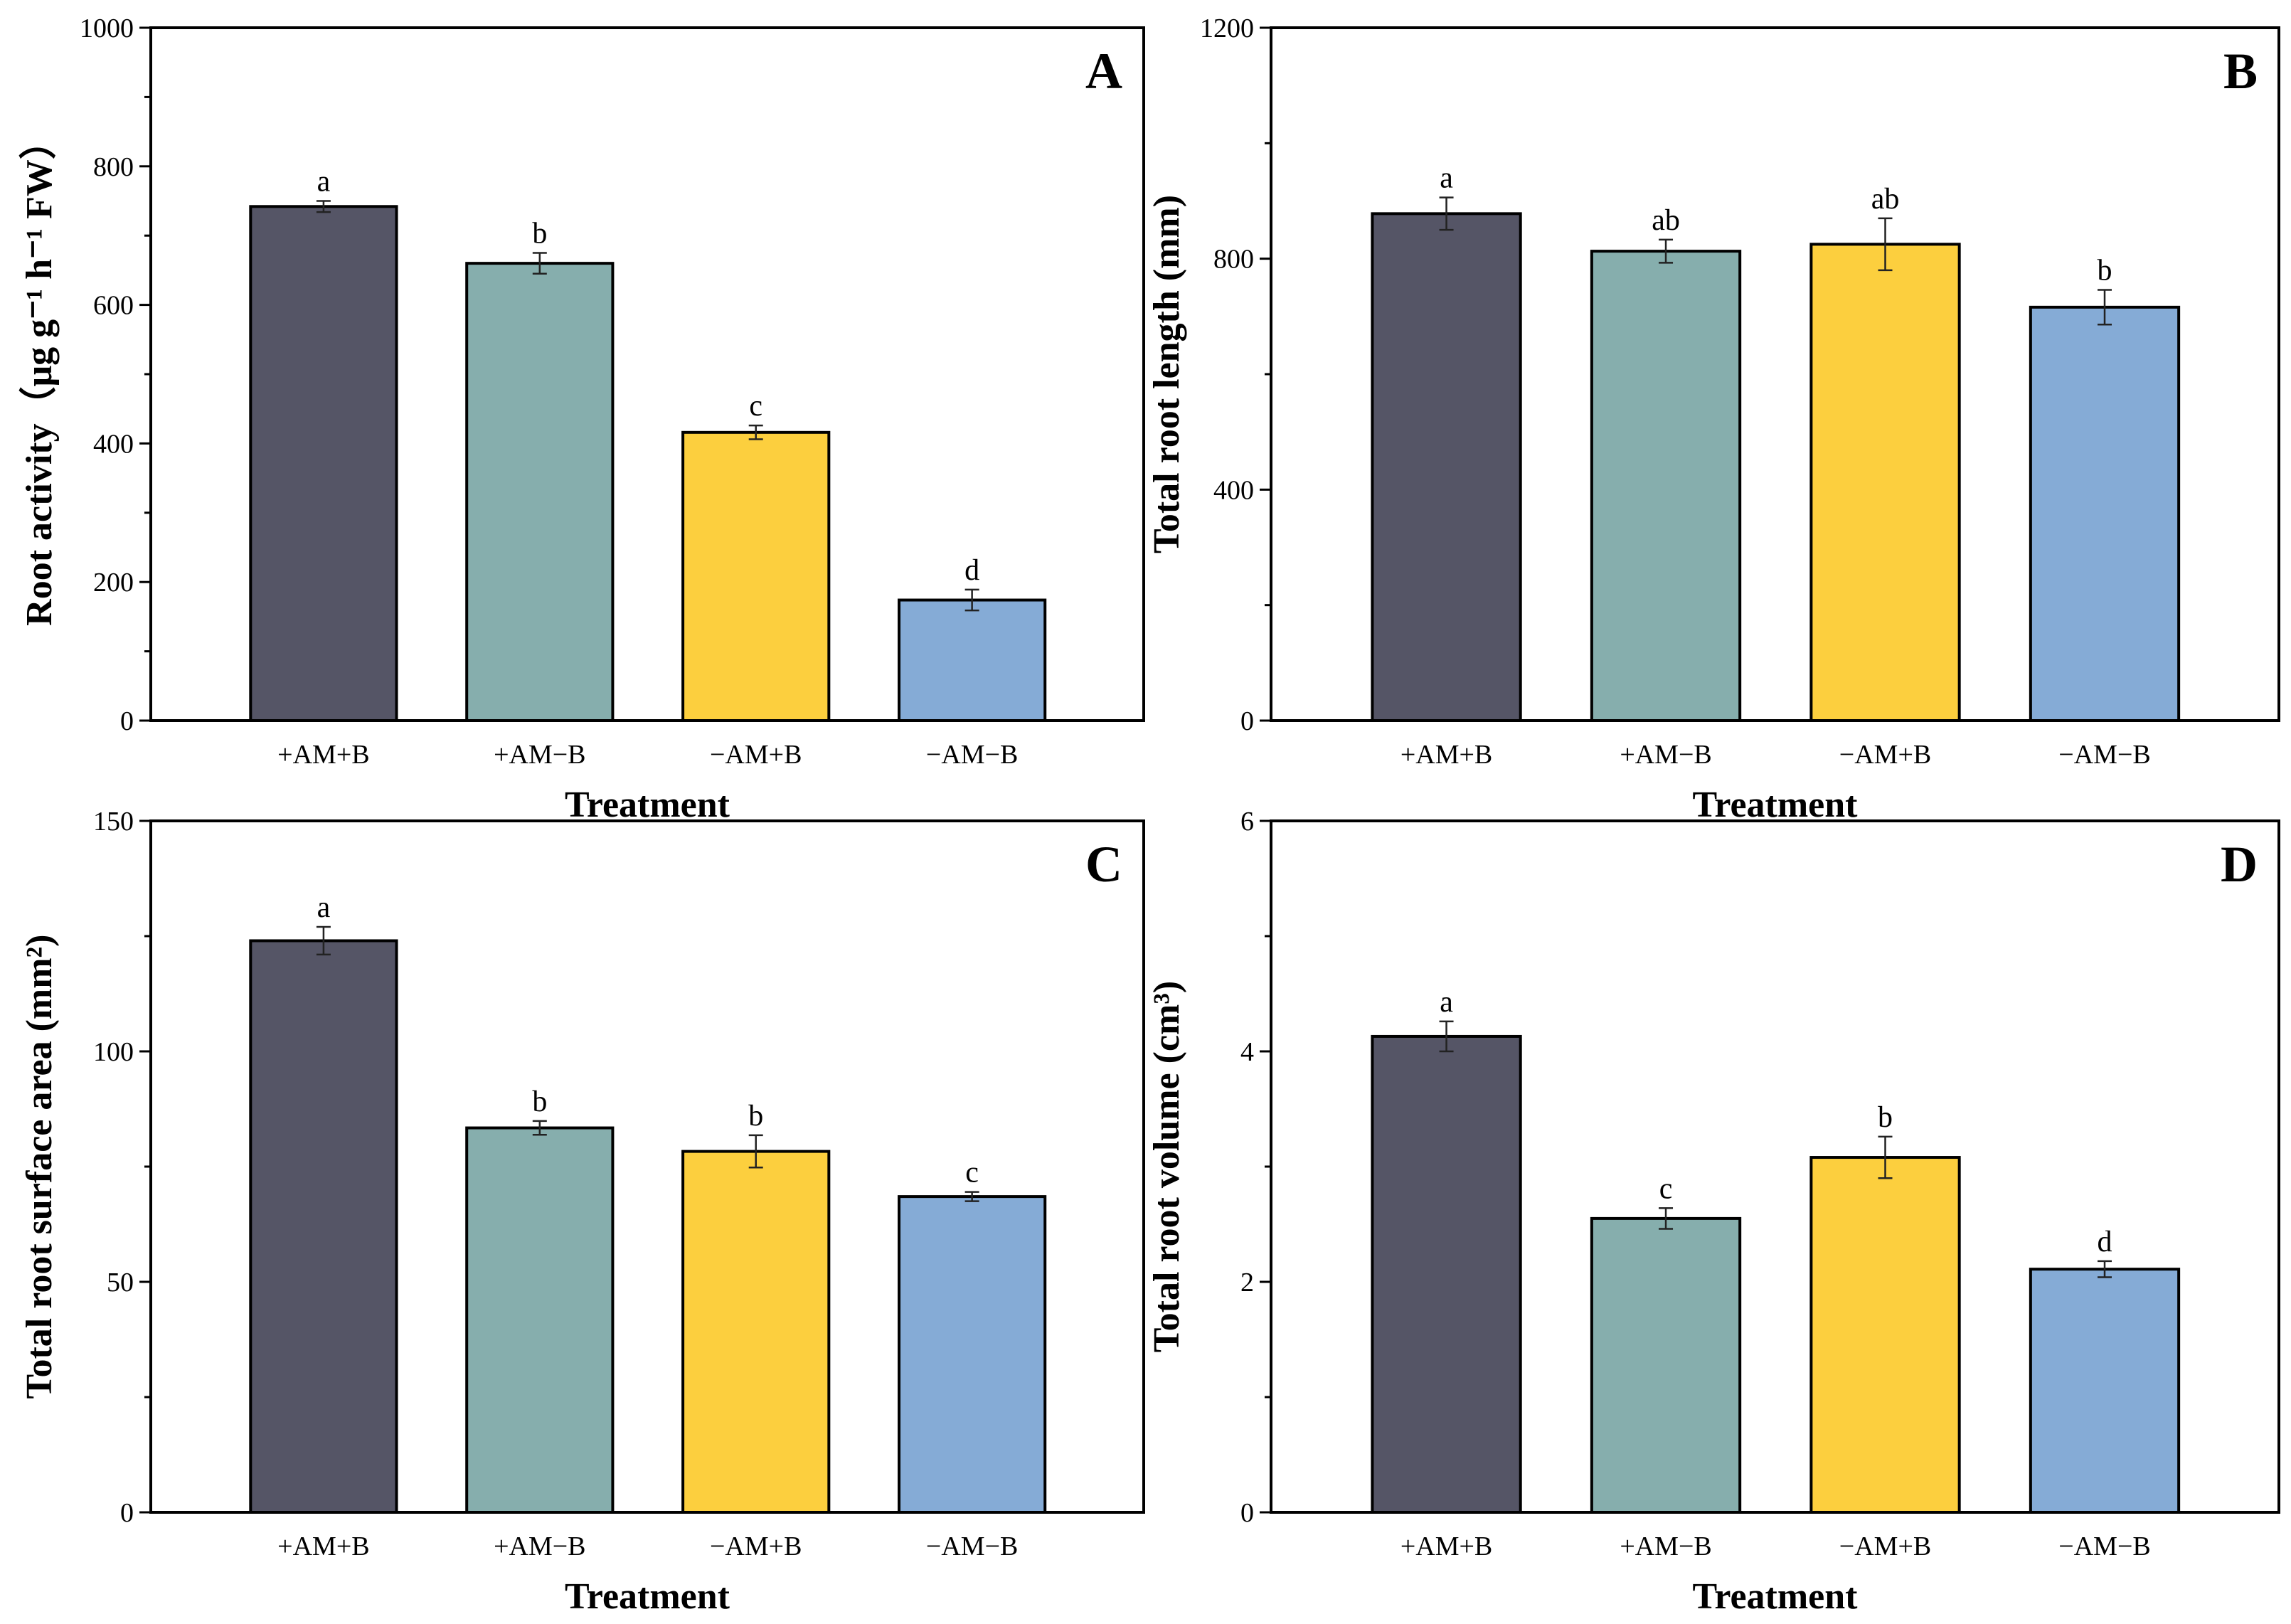  Describe the element at coordinates (113, 1052) in the screenshot. I see `y-tick-label: 100` at that location.